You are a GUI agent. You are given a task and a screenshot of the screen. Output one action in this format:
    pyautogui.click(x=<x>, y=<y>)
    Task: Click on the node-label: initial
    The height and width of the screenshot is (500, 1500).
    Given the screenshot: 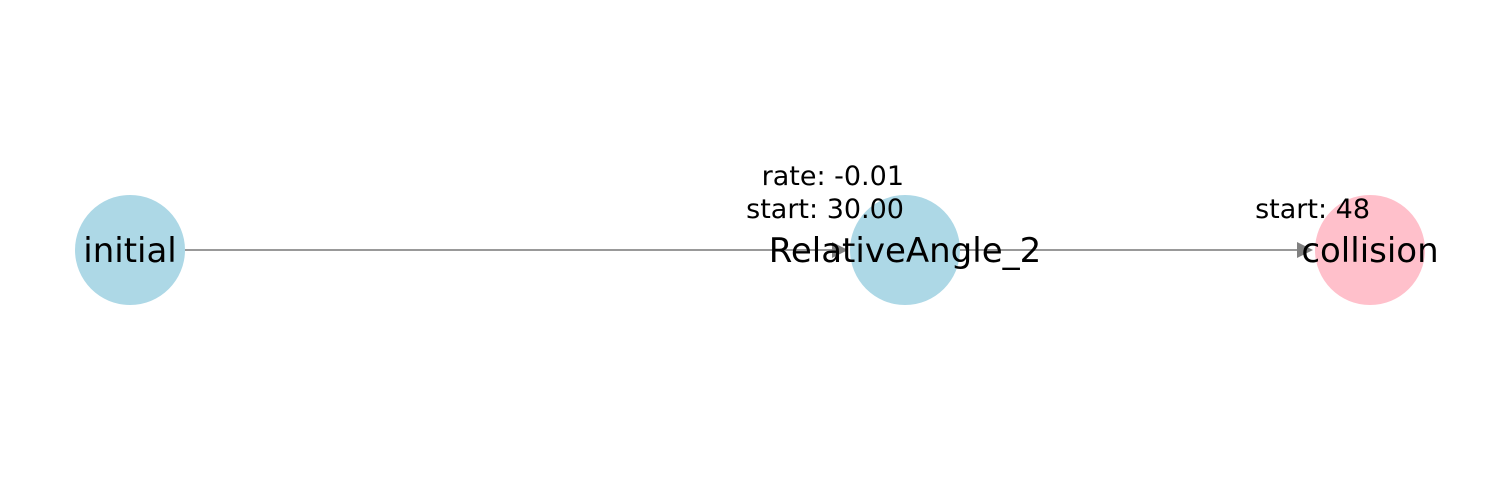 What is the action you would take?
    pyautogui.click(x=130, y=251)
    